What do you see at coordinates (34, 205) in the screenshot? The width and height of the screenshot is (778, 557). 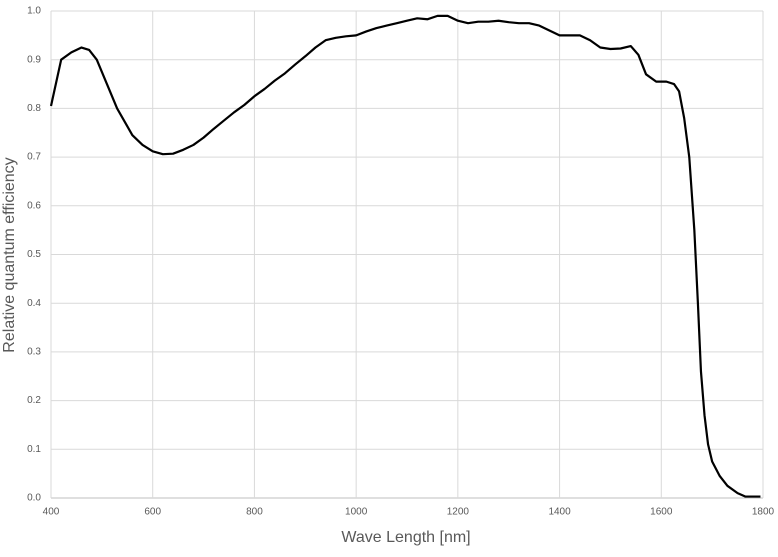 I see `y-tick-label: 0.6` at bounding box center [34, 205].